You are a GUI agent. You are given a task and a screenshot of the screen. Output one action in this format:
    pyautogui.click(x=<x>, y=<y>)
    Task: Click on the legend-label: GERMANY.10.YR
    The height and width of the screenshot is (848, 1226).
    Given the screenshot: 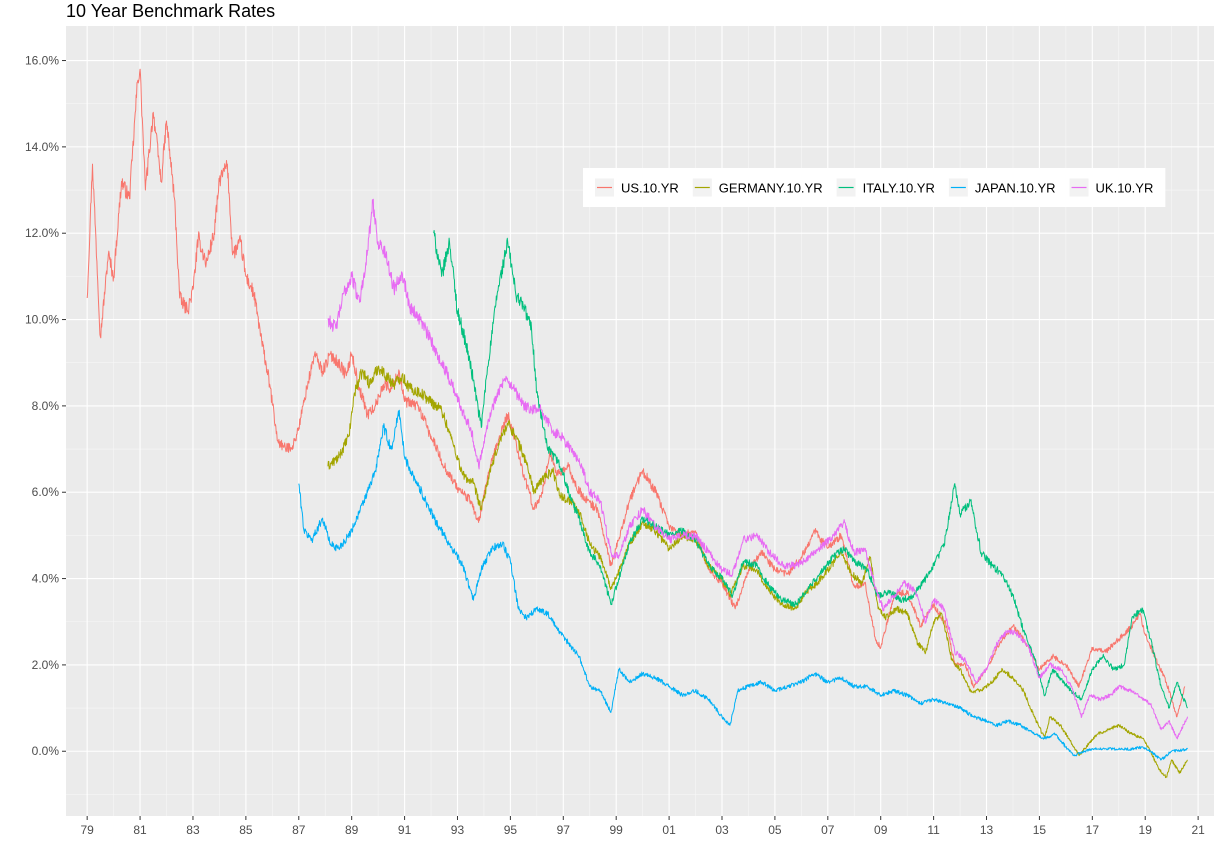 What is the action you would take?
    pyautogui.click(x=771, y=188)
    